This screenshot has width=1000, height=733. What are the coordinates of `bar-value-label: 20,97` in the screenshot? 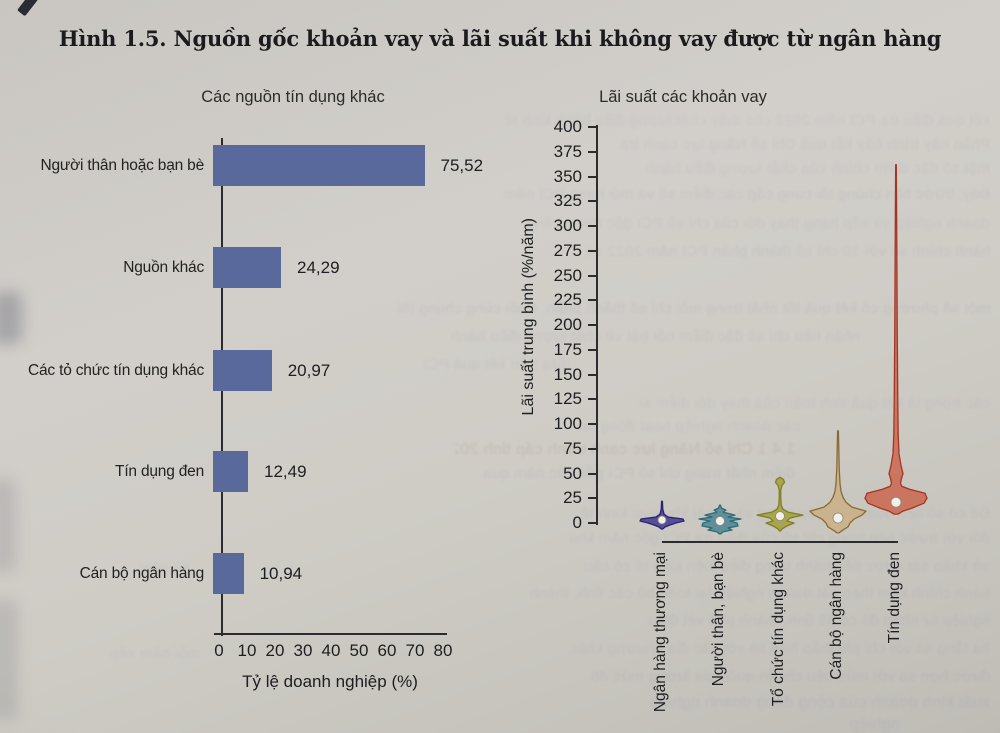 It's located at (309, 370).